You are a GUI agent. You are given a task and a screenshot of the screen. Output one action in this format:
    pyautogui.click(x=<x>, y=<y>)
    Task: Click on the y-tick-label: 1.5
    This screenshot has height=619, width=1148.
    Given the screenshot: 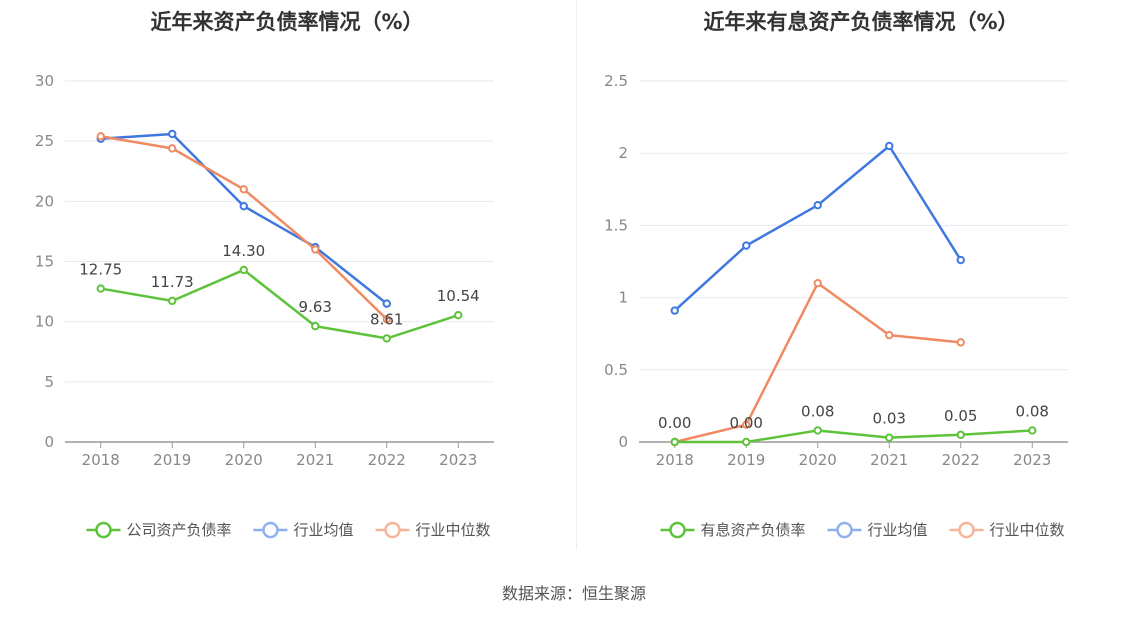 What is the action you would take?
    pyautogui.click(x=616, y=225)
    